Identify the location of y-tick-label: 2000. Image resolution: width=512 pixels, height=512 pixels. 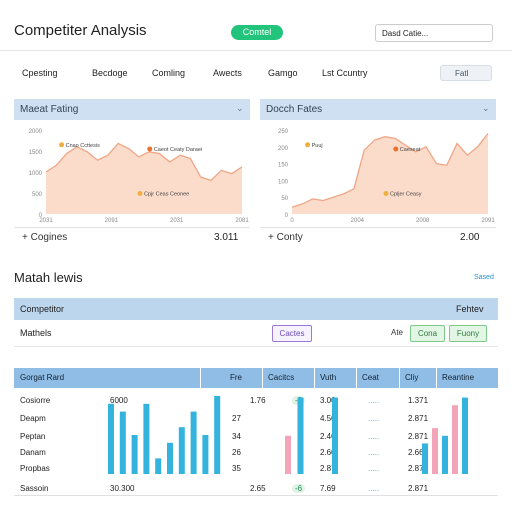
(36, 132).